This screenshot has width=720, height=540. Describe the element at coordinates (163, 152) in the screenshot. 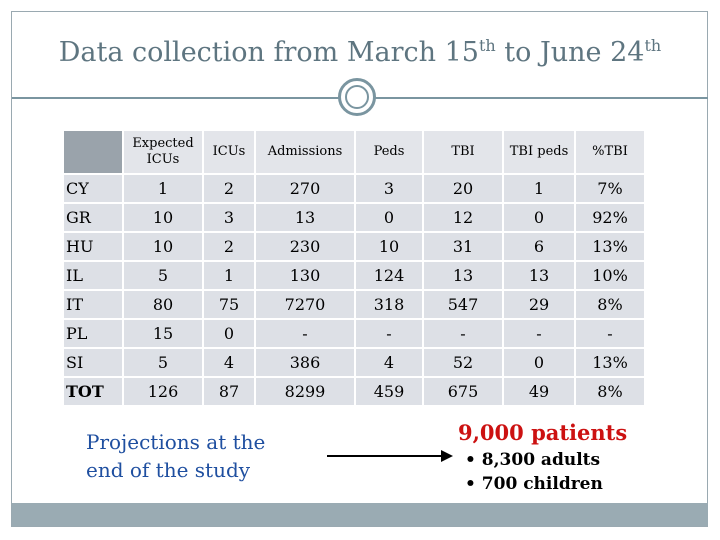

I see `header-expected-icus: Expected ICUs` at that location.